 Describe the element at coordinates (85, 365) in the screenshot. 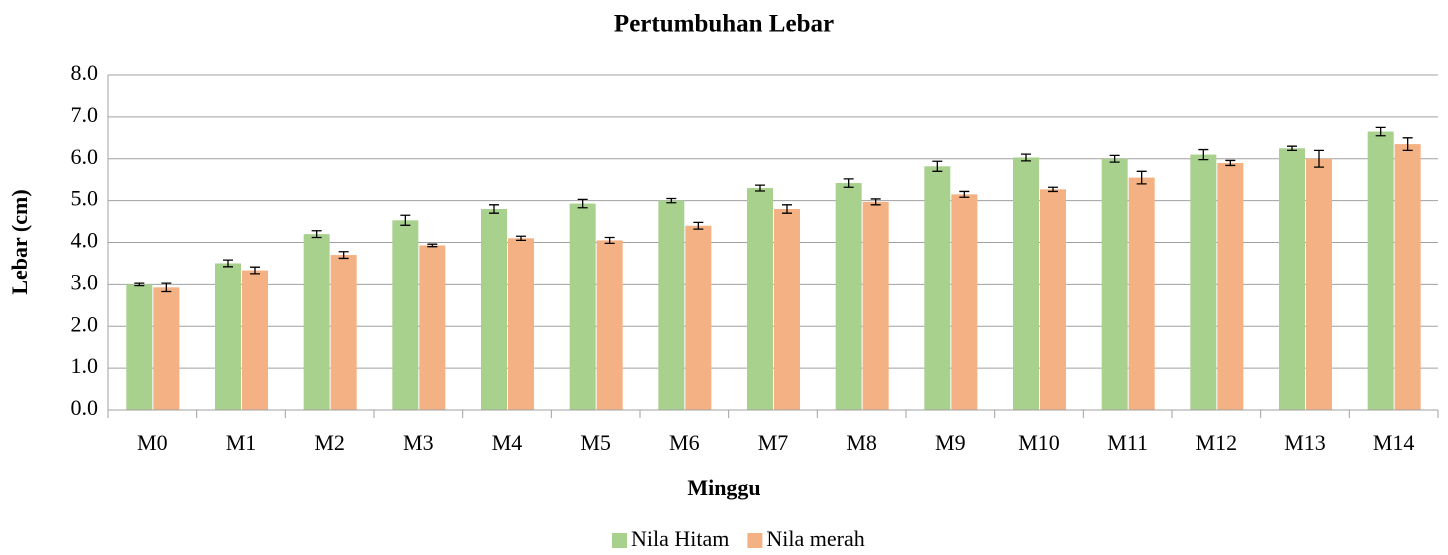

I see `y-tick-label: 1.0` at that location.